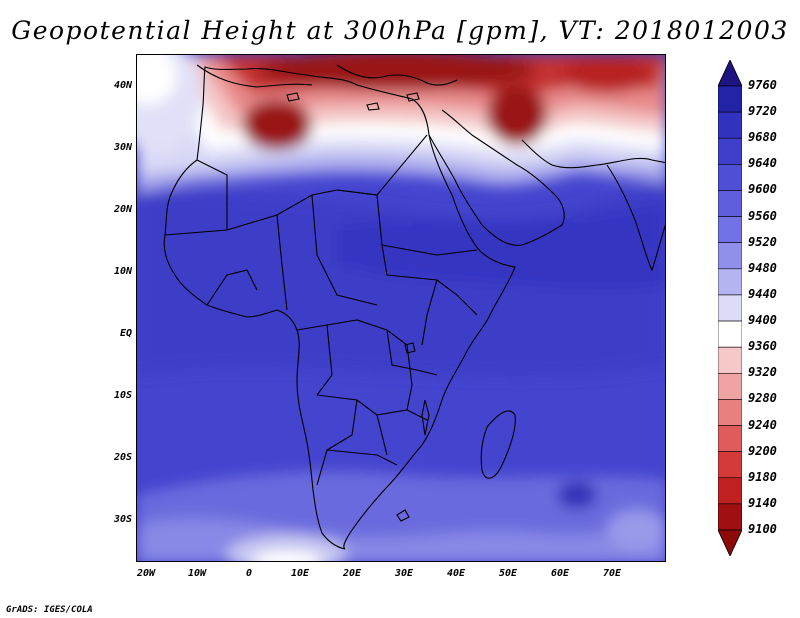 The width and height of the screenshot is (800, 618). Describe the element at coordinates (762, 215) in the screenshot. I see `colorbar-level-label: 9560` at that location.